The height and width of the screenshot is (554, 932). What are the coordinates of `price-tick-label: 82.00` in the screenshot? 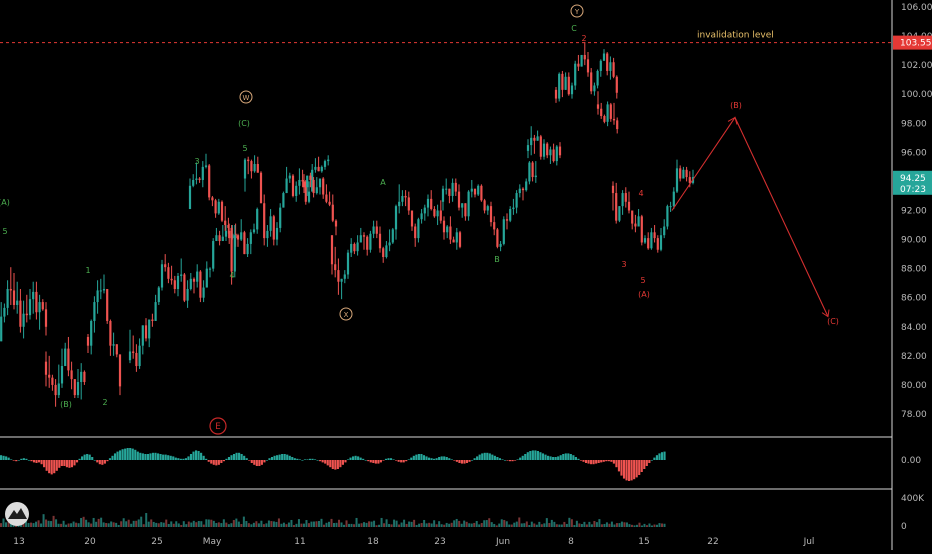 It's located at (914, 357).